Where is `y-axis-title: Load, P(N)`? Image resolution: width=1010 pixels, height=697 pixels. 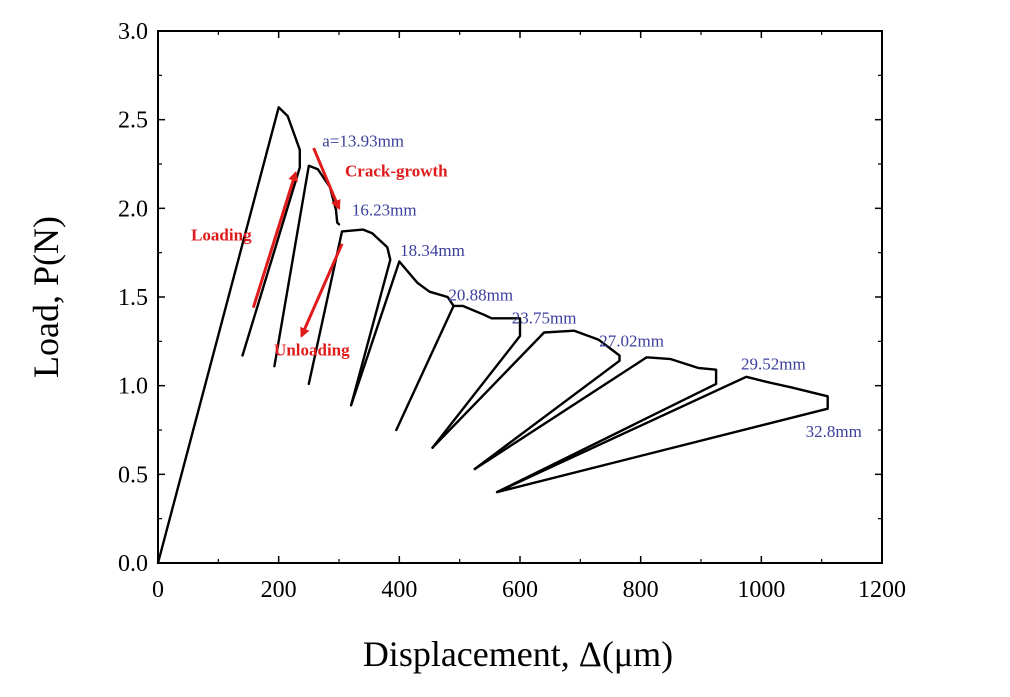
y-axis-title: Load, P(N) is located at coordinates (46, 297).